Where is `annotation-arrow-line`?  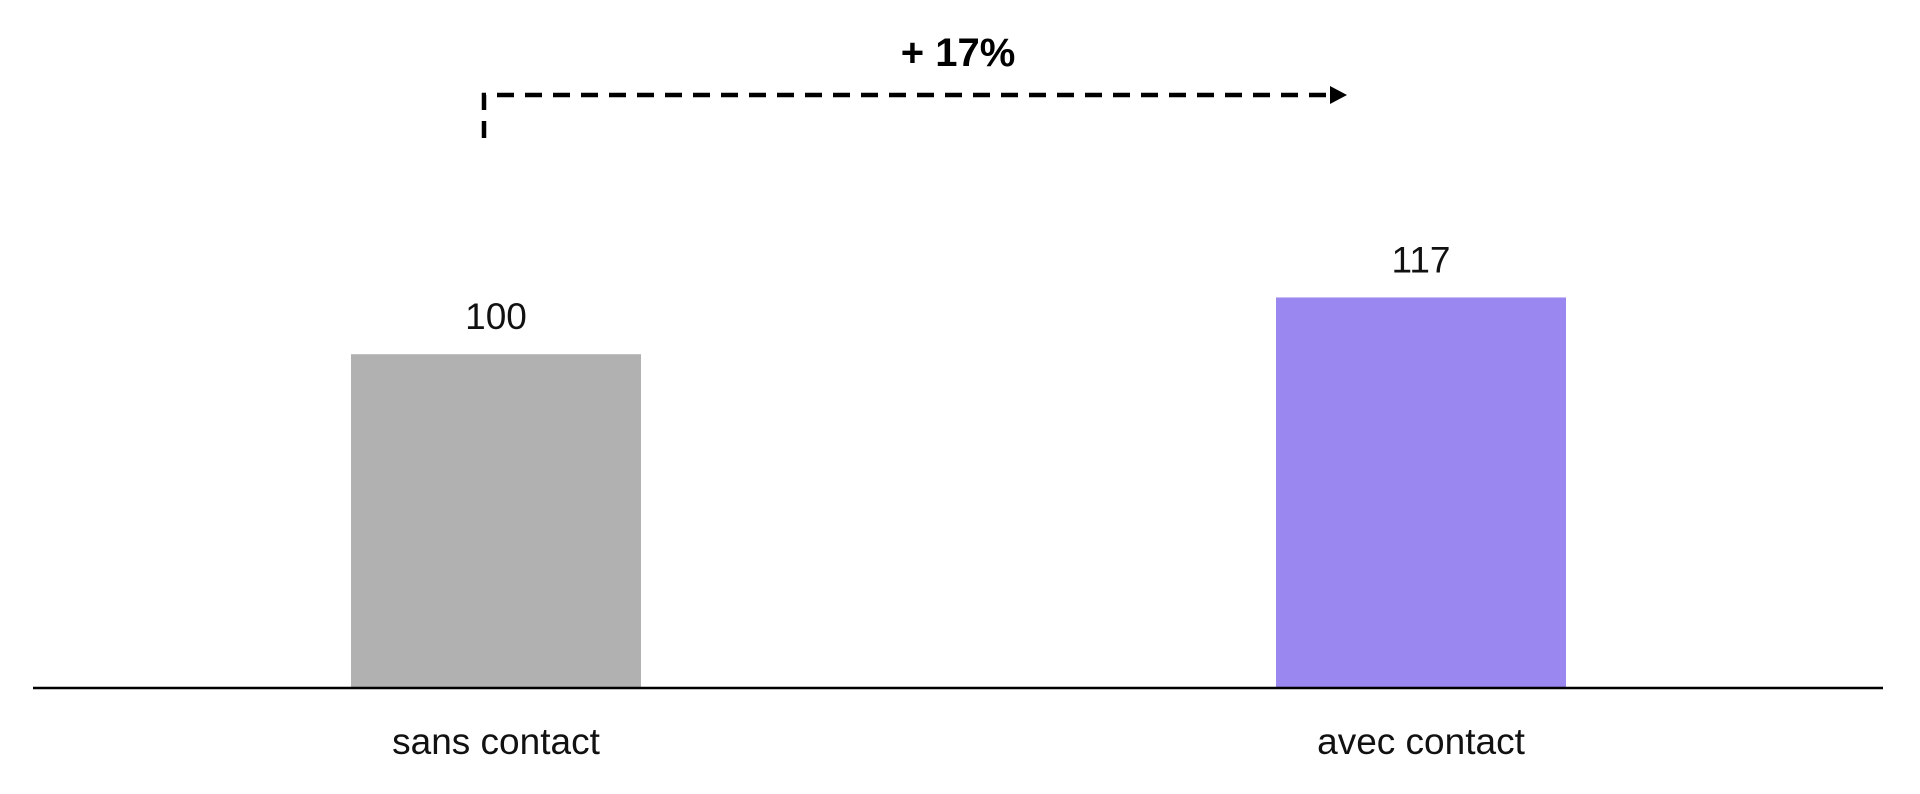 annotation-arrow-line is located at coordinates (905, 115).